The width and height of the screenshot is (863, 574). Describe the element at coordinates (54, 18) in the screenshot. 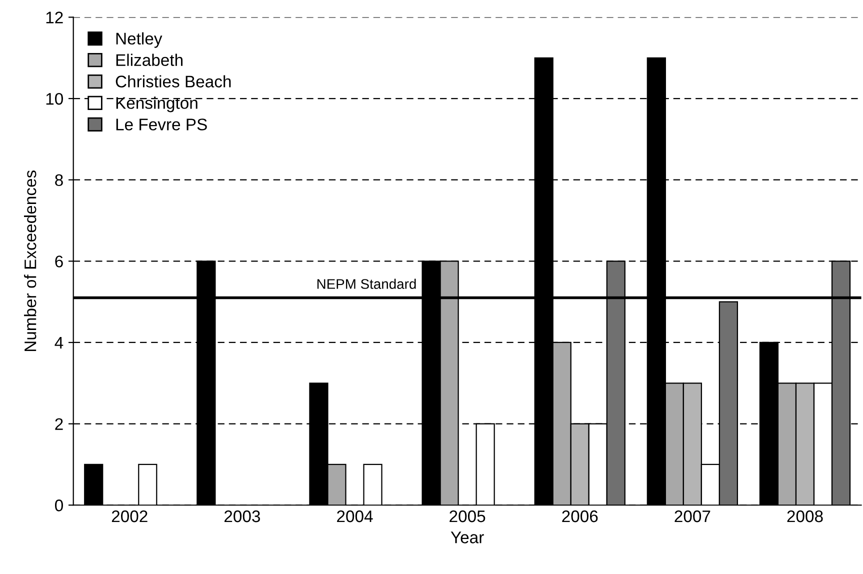

I see `y-tick-label: 12` at that location.